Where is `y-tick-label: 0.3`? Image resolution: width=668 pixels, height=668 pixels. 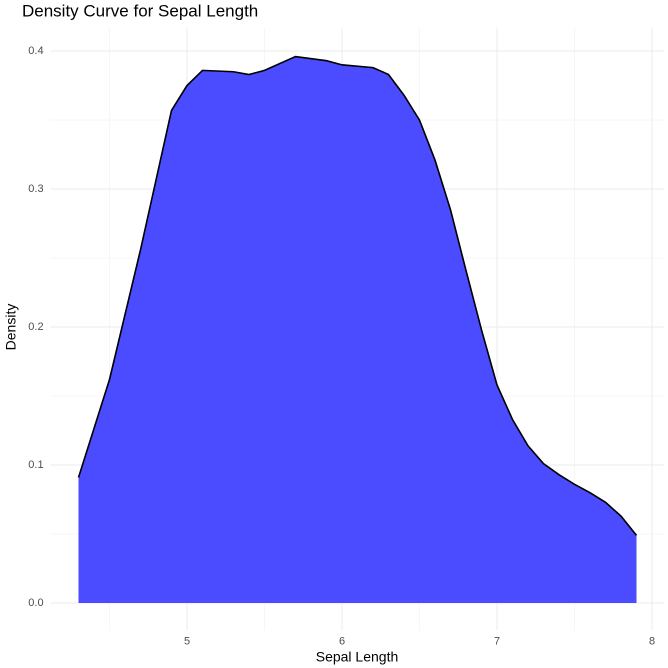 y-tick-label: 0.3 is located at coordinates (35, 189).